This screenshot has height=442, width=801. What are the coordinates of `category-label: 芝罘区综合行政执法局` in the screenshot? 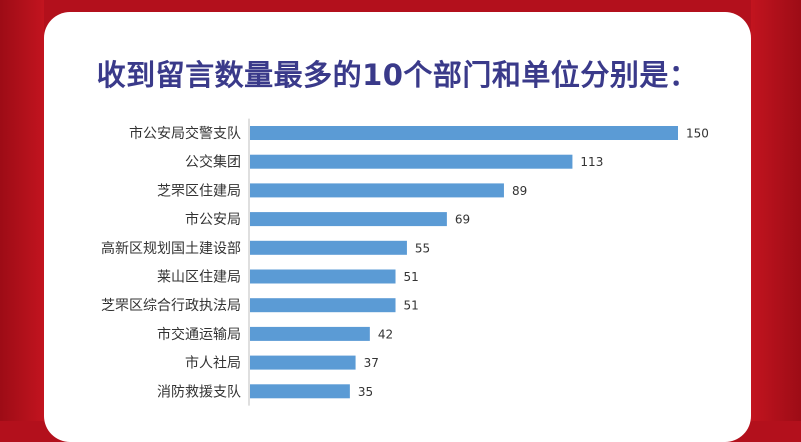 It's located at (171, 306).